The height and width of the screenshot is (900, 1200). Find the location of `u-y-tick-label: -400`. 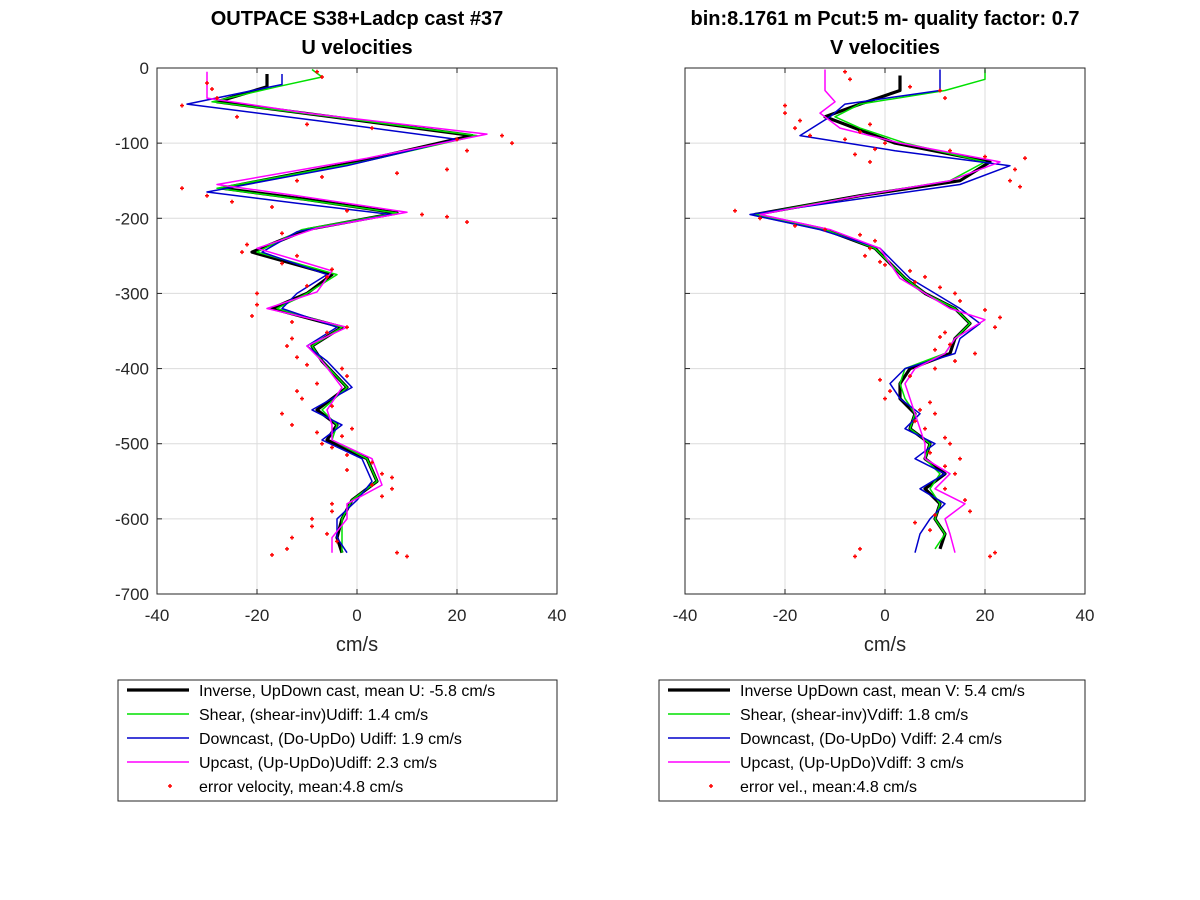

u-y-tick-label: -400 is located at coordinates (132, 369).